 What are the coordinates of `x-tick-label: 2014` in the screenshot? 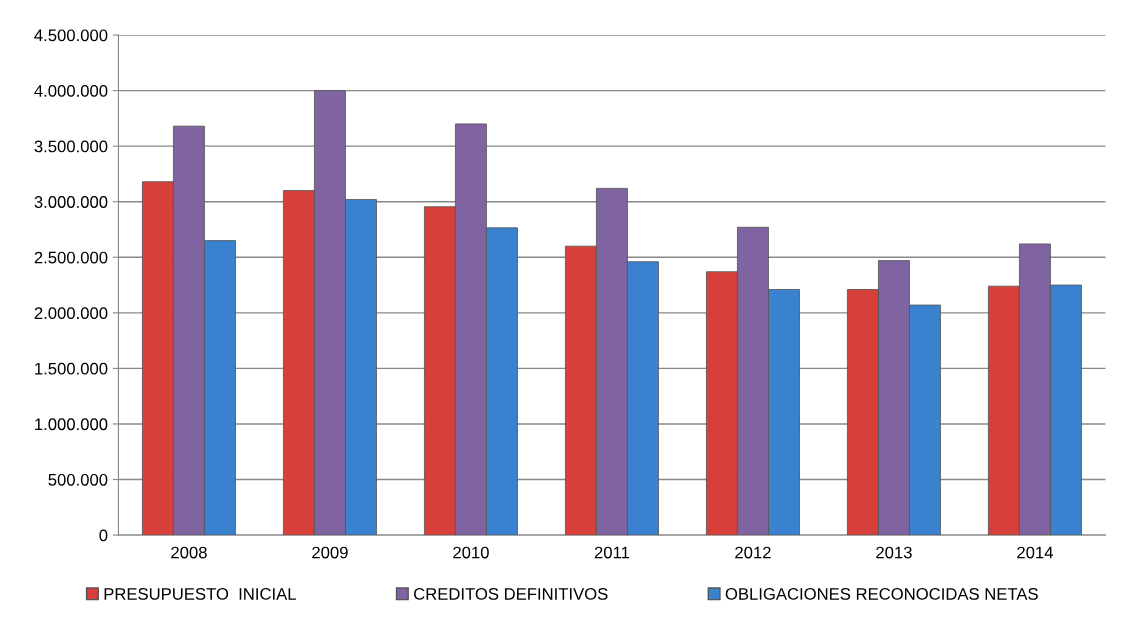 It's located at (1035, 552).